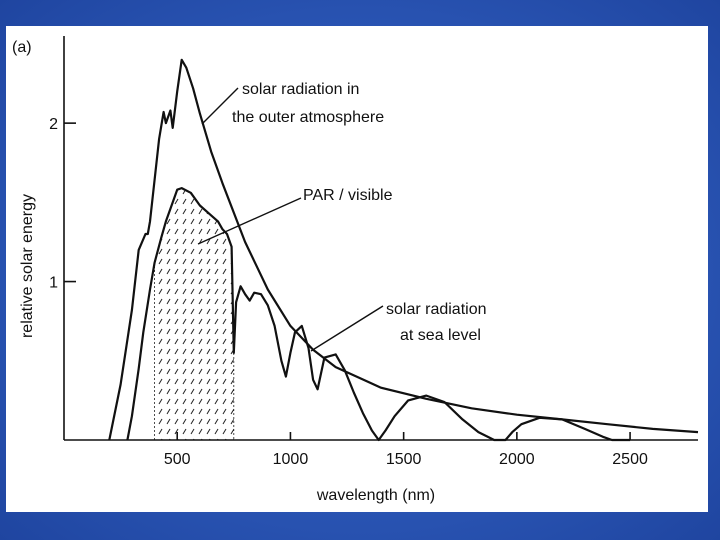 The width and height of the screenshot is (720, 540). Describe the element at coordinates (308, 117) in the screenshot. I see `annotation-outer-atmosphere-line-2: the outer atmosphere` at that location.